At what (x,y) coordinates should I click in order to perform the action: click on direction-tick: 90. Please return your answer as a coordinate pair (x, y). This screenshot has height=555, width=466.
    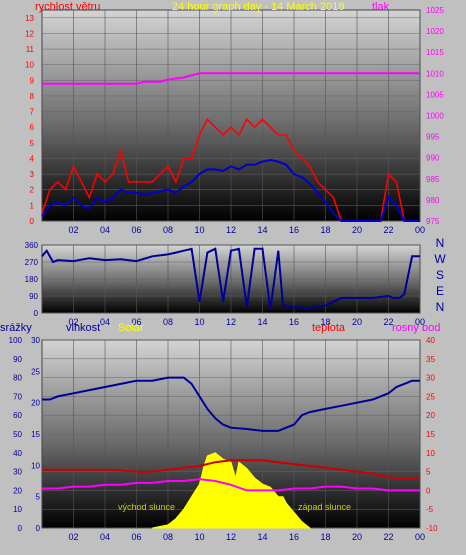
    Looking at the image, I should click on (33, 296).